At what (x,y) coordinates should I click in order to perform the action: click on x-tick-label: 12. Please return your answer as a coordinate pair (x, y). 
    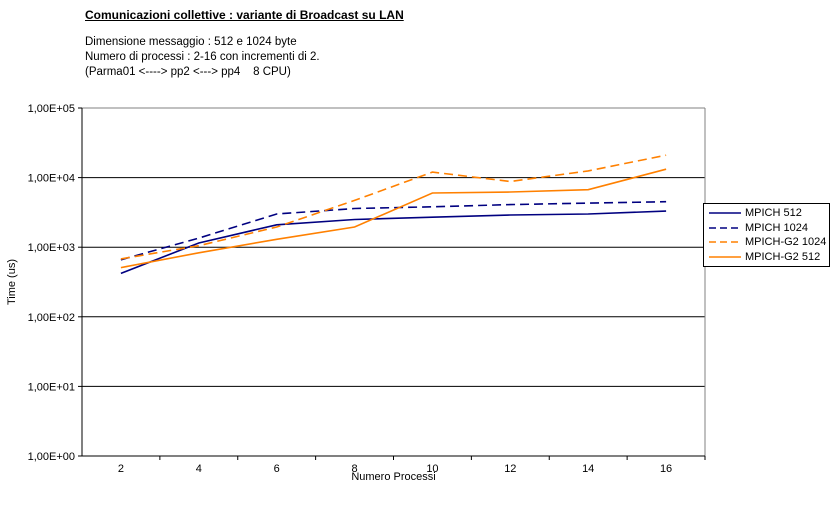
    Looking at the image, I should click on (510, 469).